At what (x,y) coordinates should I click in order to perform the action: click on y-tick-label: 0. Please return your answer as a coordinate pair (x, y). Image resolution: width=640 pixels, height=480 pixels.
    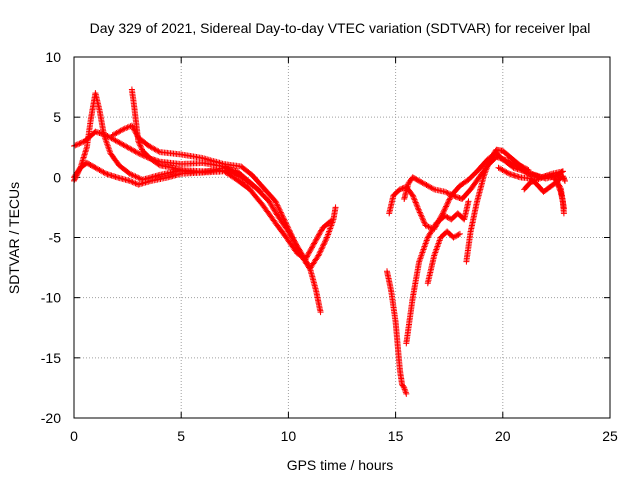
    Looking at the image, I should click on (57, 177).